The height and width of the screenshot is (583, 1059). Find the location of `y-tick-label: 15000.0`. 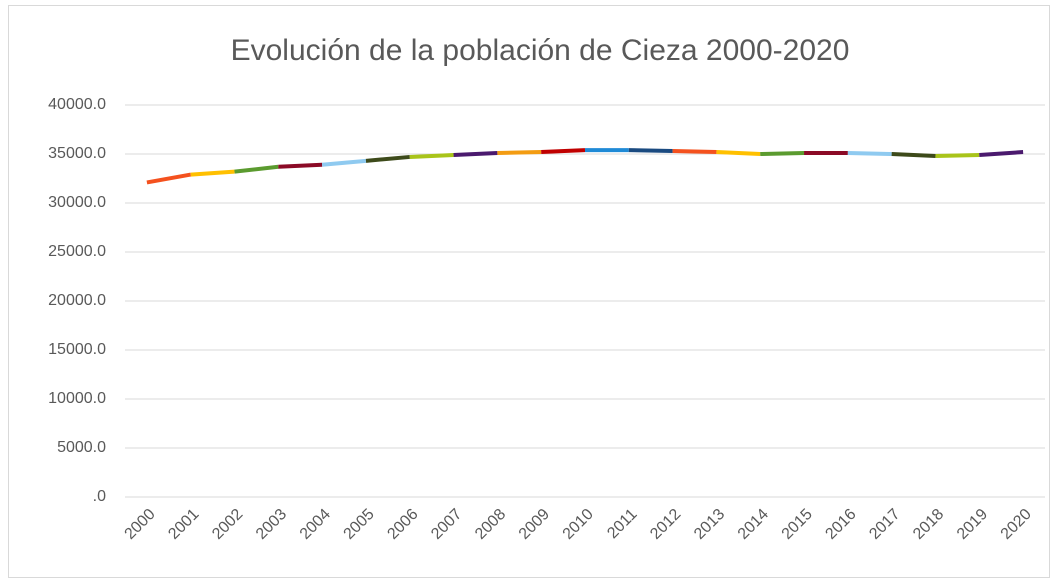

y-tick-label: 15000.0 is located at coordinates (77, 349).